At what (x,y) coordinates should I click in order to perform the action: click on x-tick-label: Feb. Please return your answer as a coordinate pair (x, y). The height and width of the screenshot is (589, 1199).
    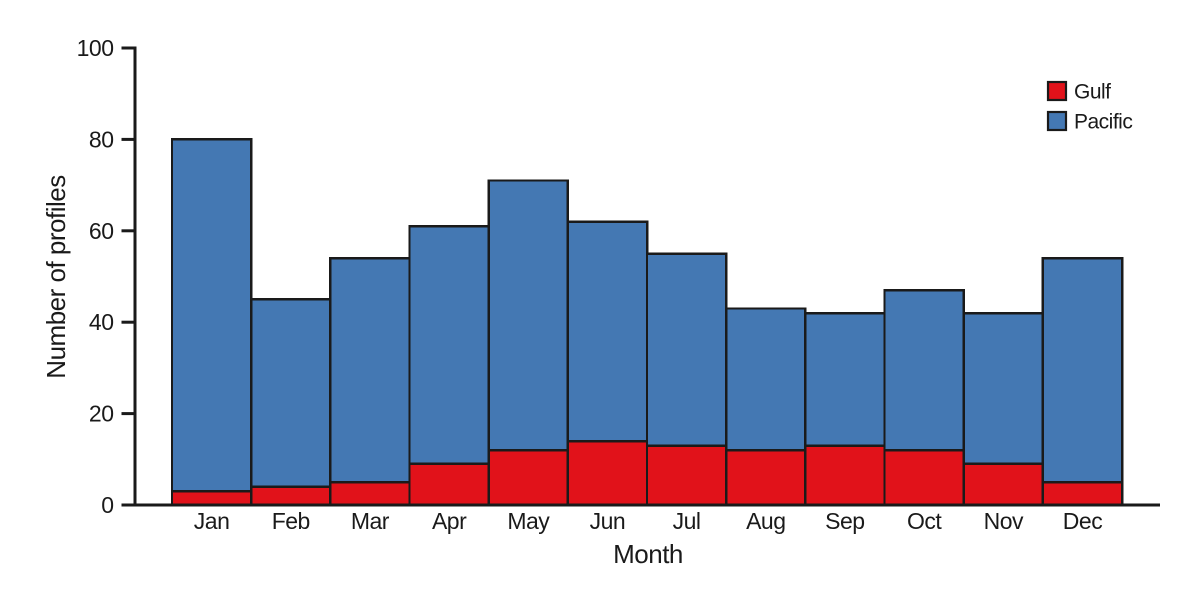
    Looking at the image, I should click on (291, 521).